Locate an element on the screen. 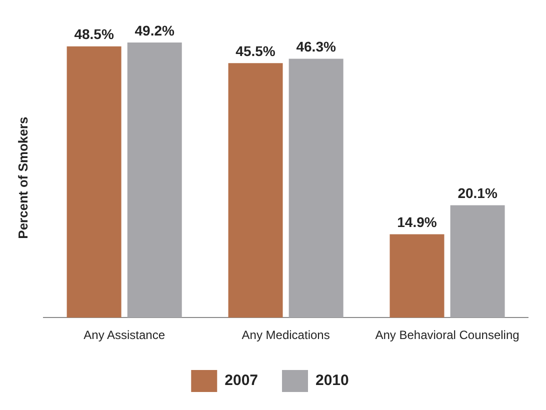  data-label: 14.9% is located at coordinates (417, 222).